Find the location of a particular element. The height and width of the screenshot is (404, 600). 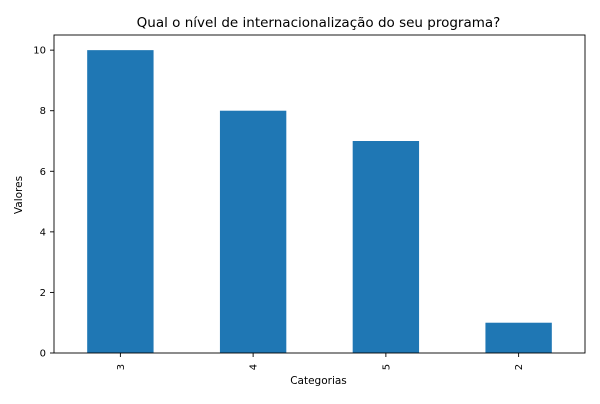

y-tick-label: 10 is located at coordinates (39, 51).